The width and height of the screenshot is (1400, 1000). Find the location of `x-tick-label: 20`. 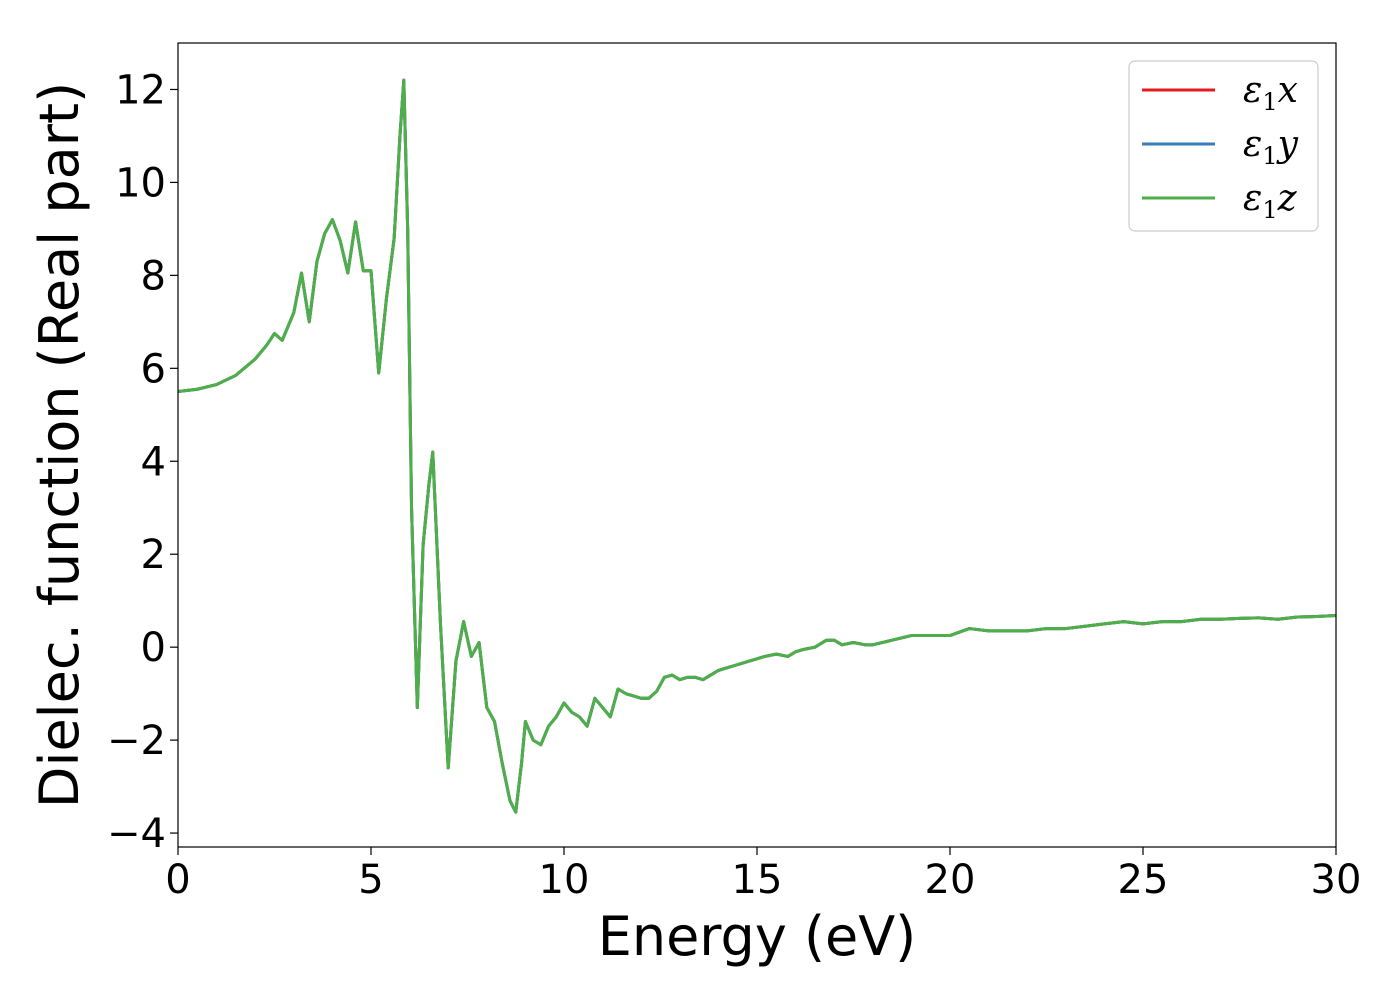

x-tick-label: 20 is located at coordinates (950, 880).